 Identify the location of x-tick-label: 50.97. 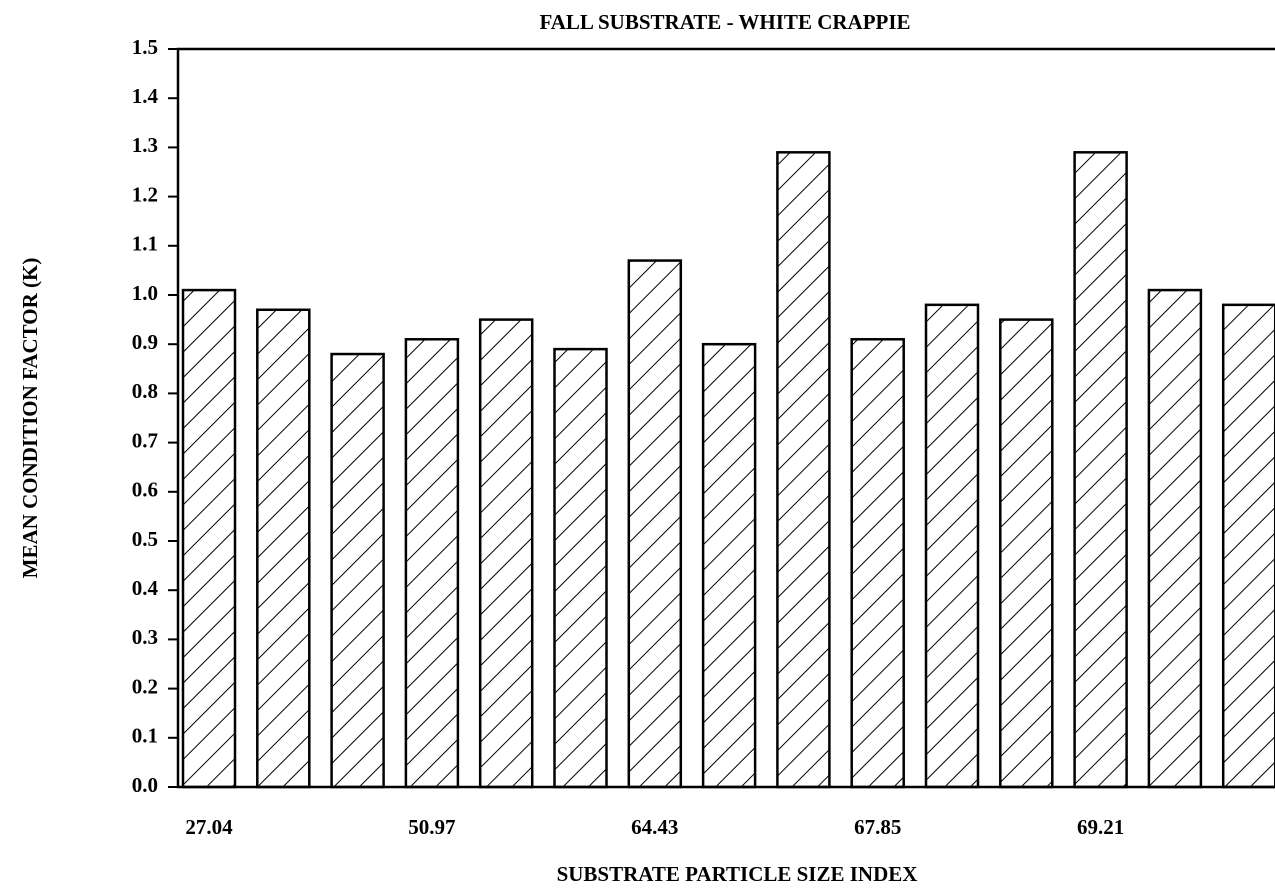
(431, 827).